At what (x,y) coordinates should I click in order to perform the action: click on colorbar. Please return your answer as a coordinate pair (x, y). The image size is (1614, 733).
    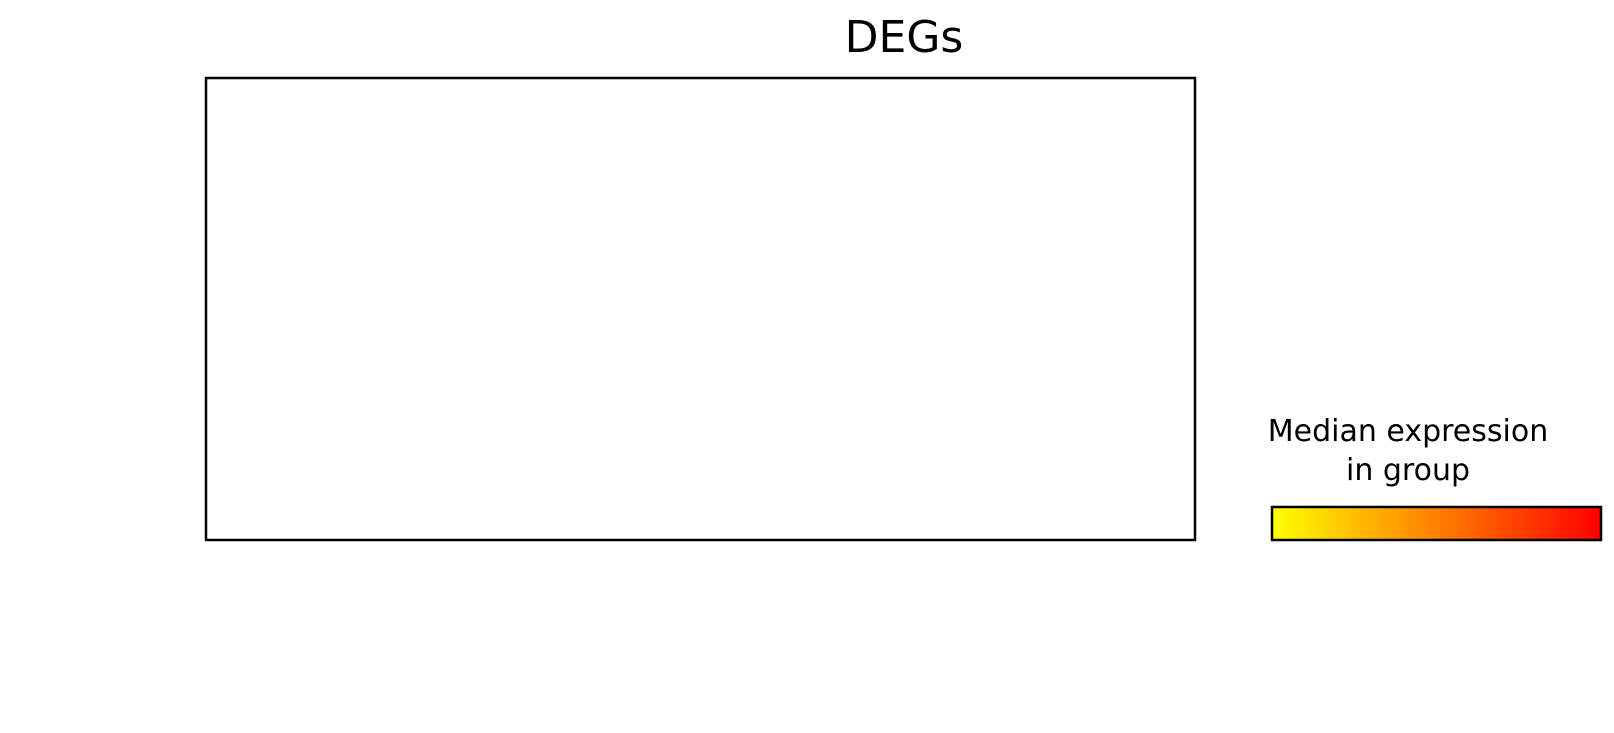
    Looking at the image, I should click on (1436, 523).